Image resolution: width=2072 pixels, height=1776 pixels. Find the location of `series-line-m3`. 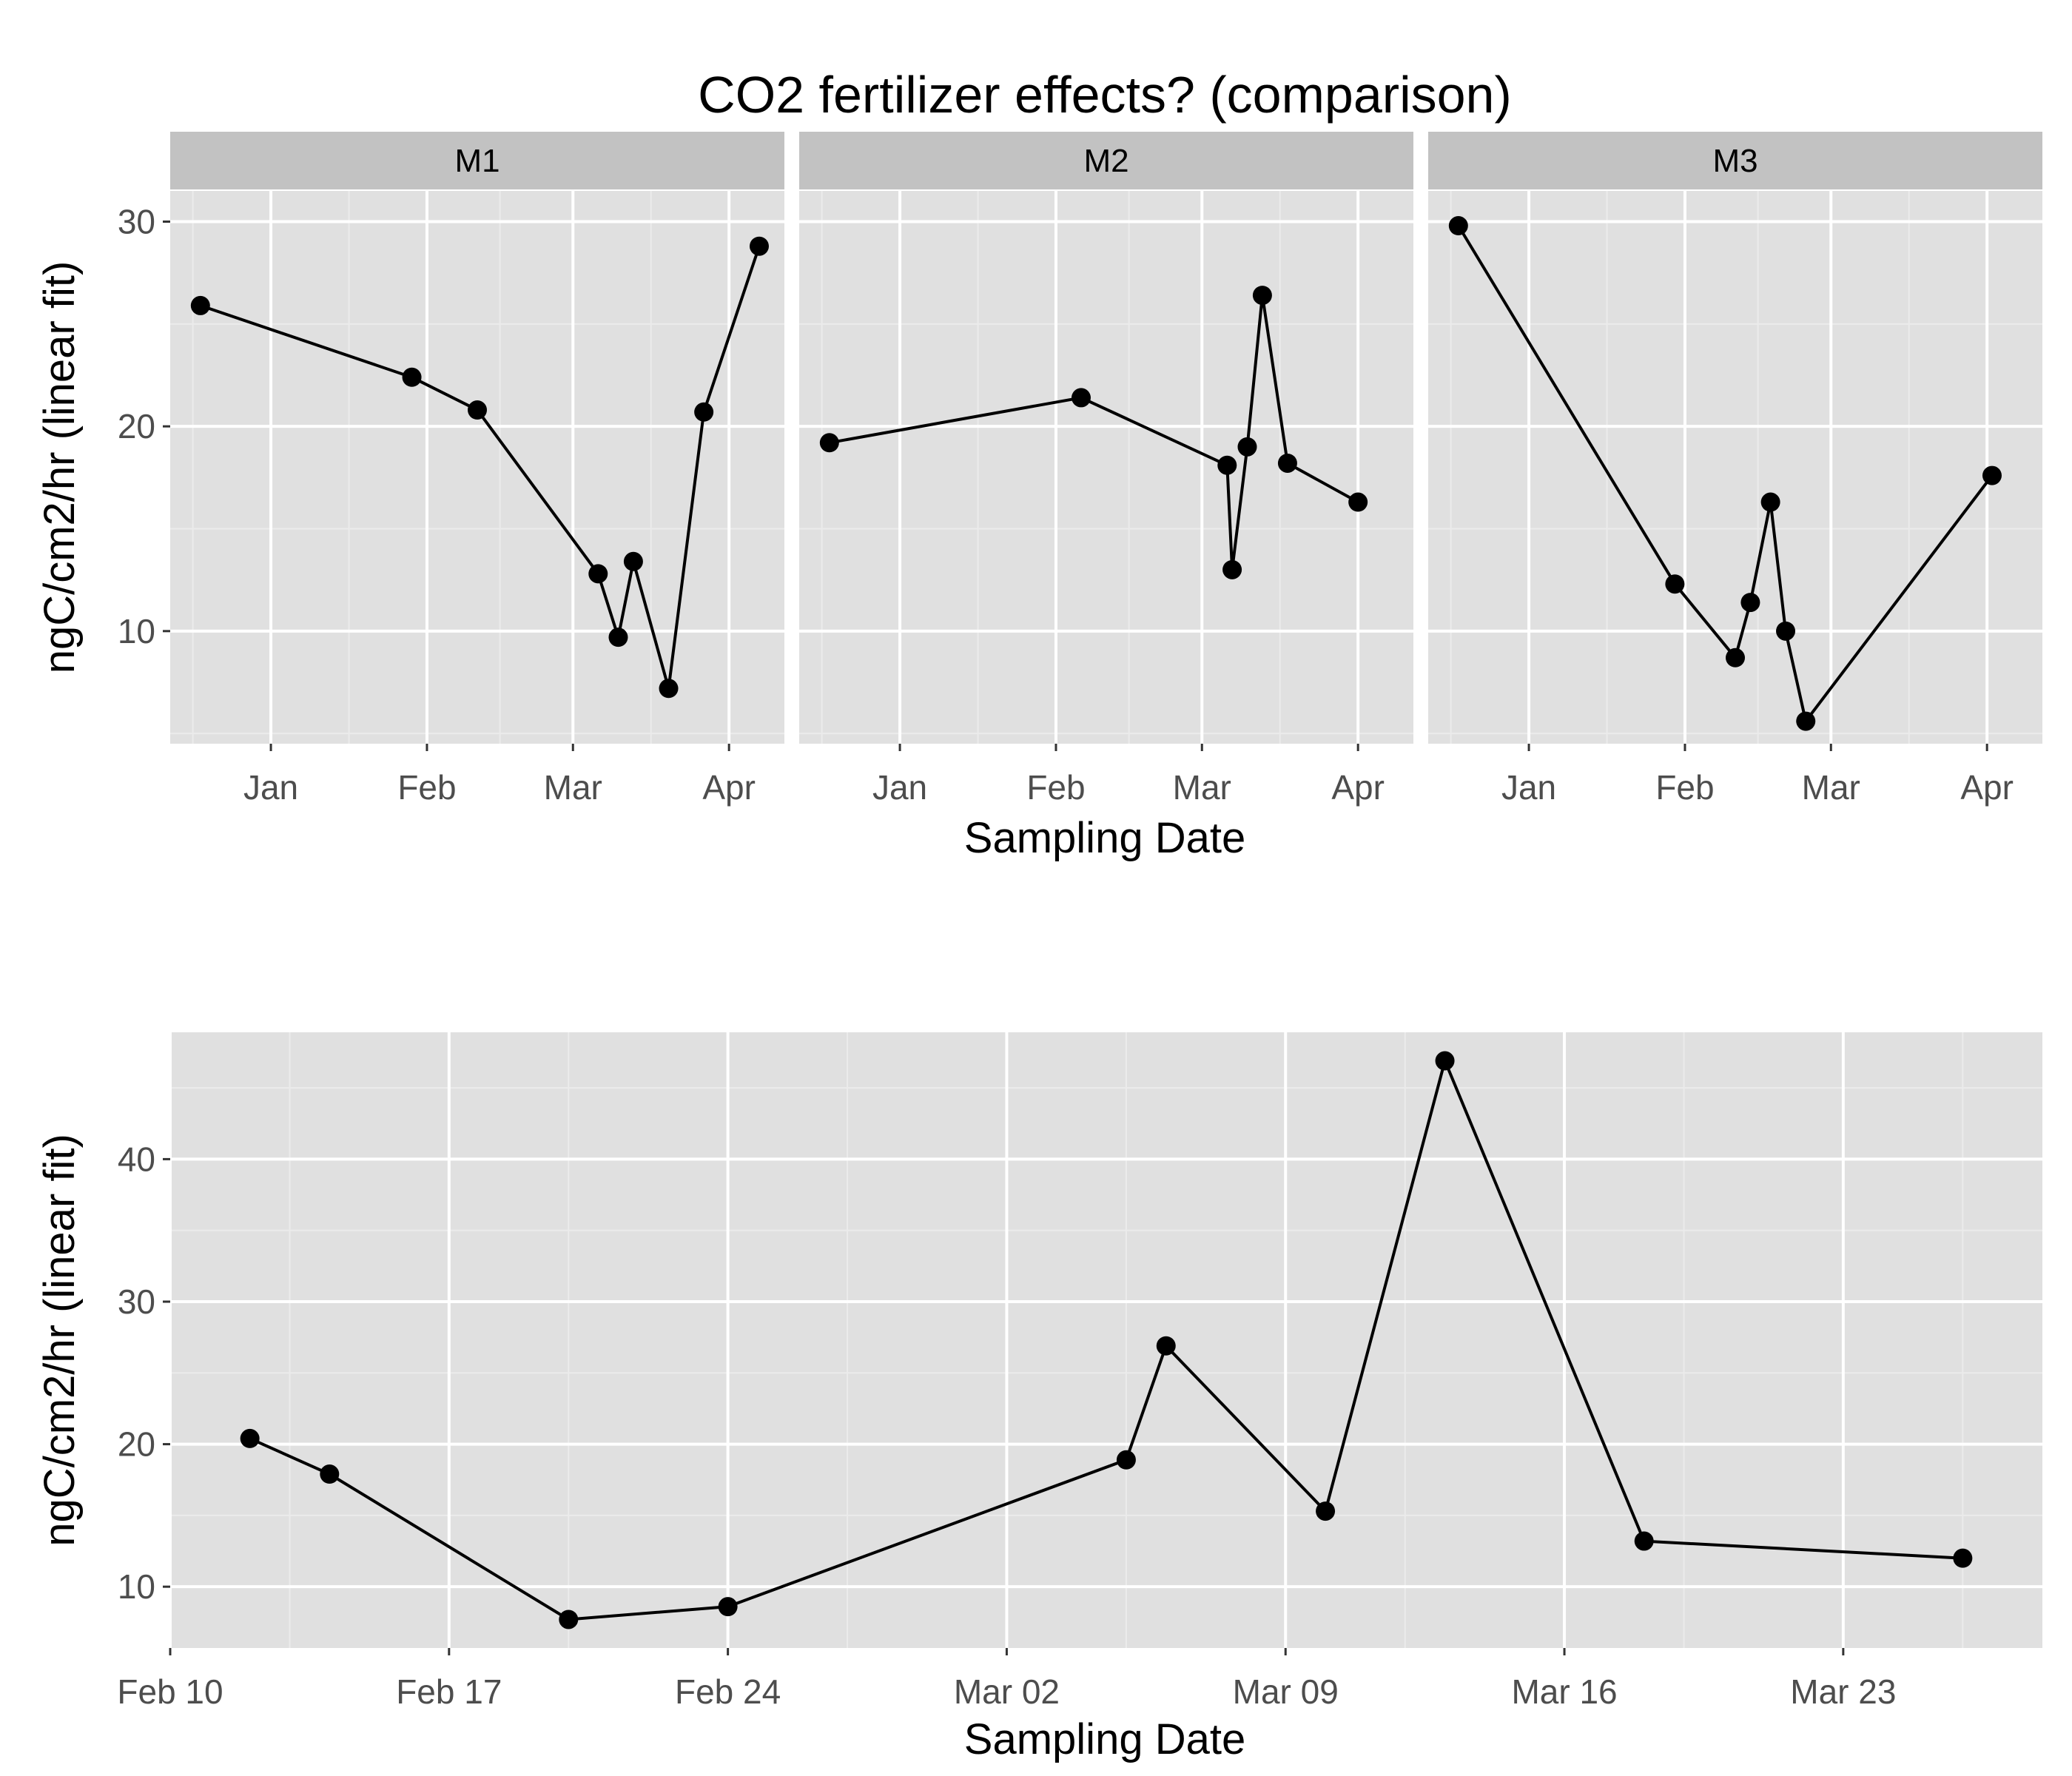

series-line-m3 is located at coordinates (1725, 474).